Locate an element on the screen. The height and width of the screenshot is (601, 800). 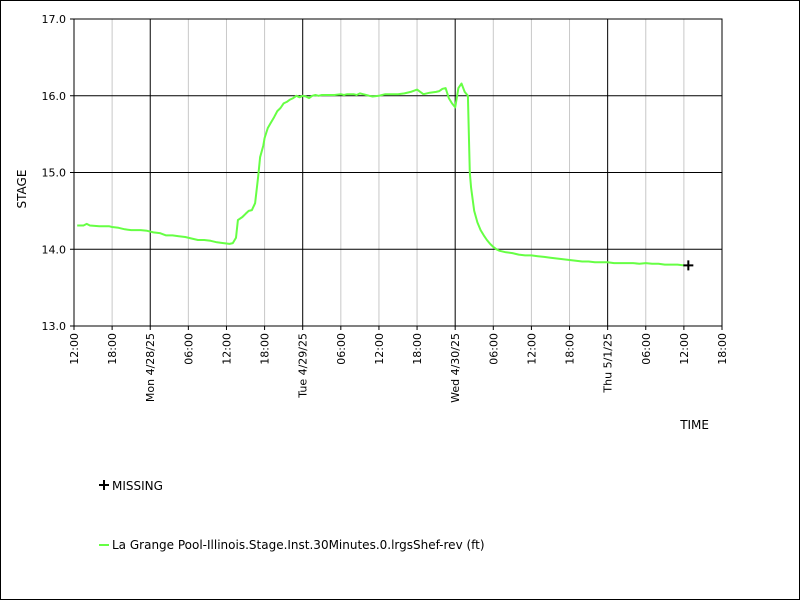
y-axis-title: STAGE is located at coordinates (22, 189).